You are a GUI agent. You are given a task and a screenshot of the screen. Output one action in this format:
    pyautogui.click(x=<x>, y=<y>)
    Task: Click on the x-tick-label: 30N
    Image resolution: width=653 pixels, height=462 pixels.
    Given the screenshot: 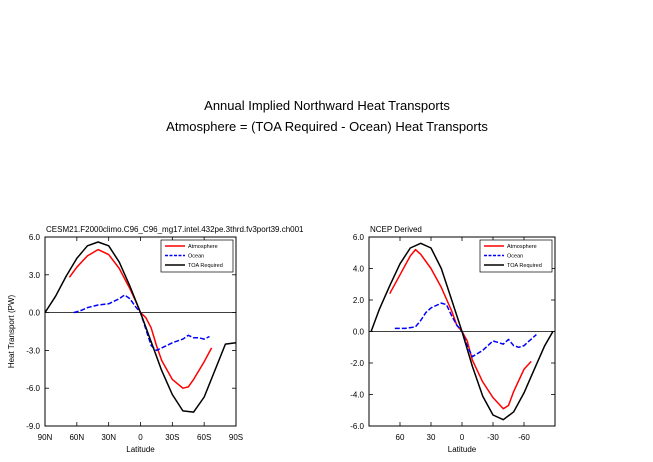 What is the action you would take?
    pyautogui.click(x=108, y=437)
    